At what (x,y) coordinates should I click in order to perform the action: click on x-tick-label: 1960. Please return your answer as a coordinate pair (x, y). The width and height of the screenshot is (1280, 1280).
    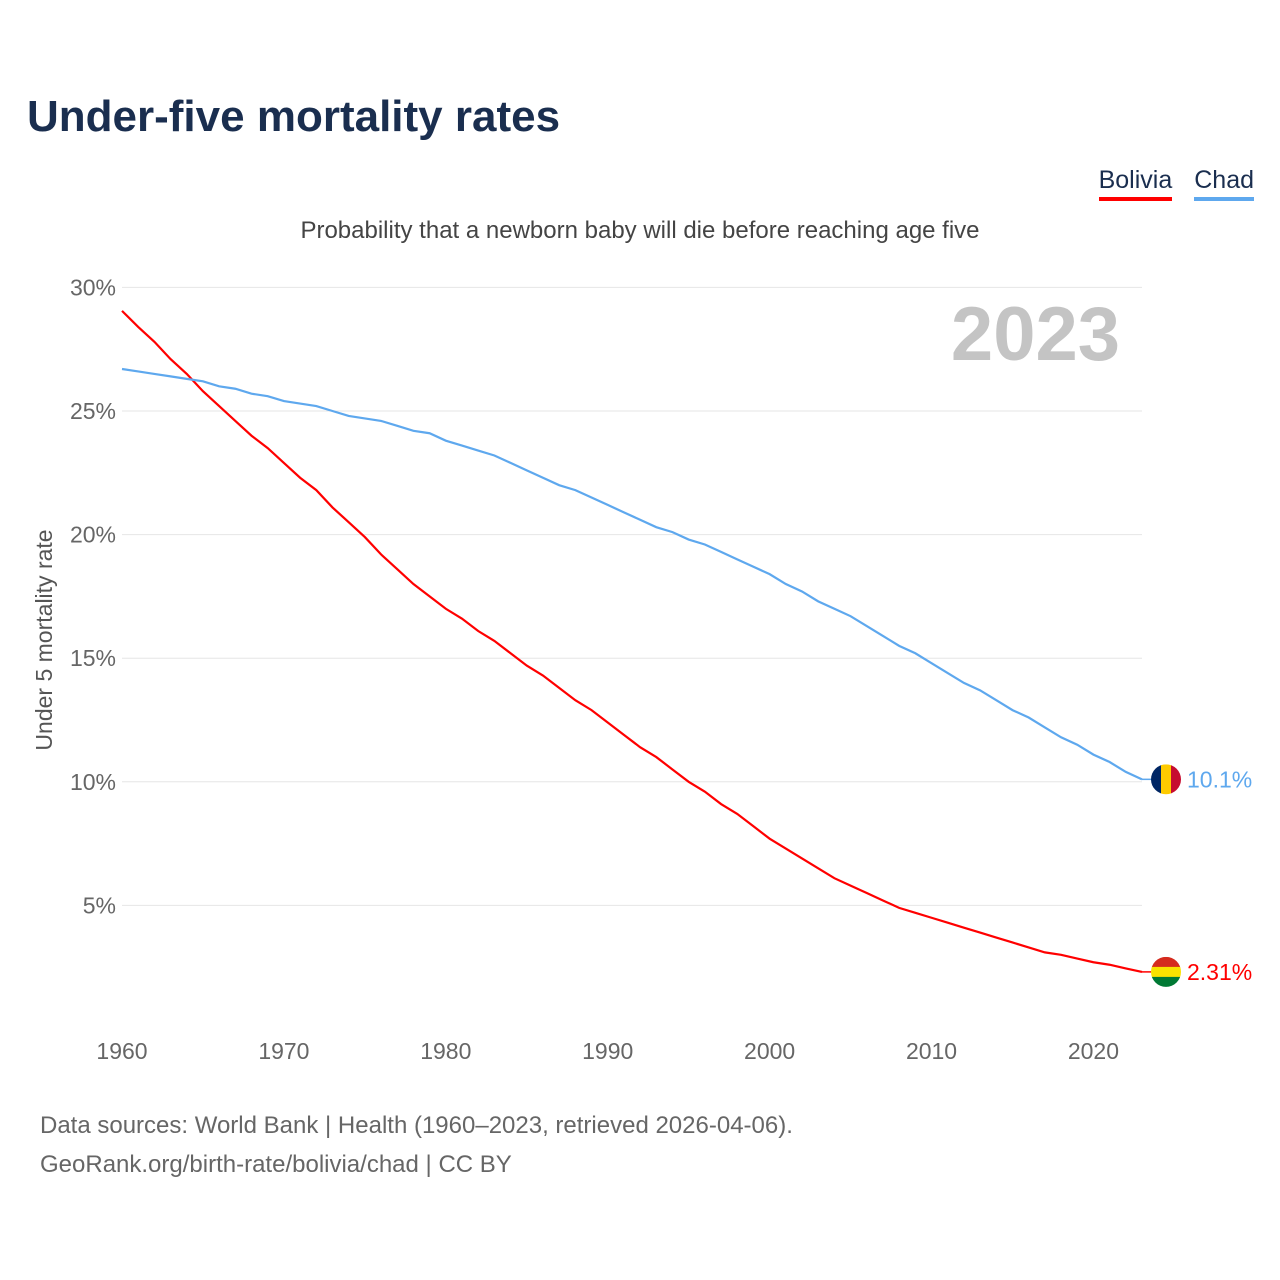
    Looking at the image, I should click on (121, 1051).